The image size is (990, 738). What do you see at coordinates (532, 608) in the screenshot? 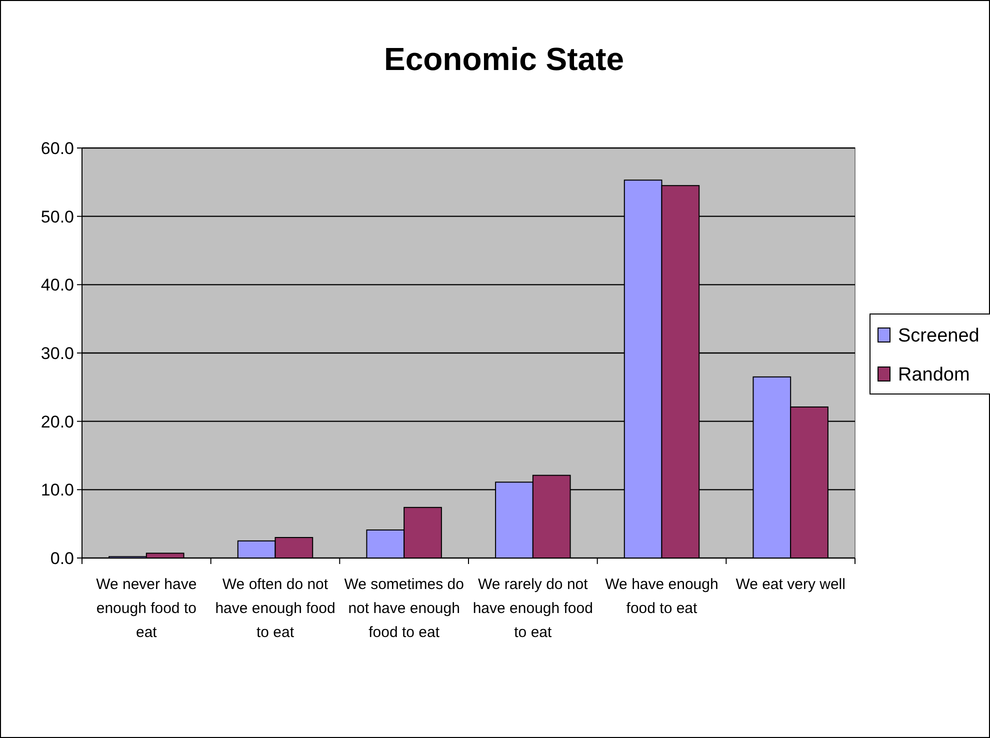
I see `x-tick-label: We rarely do not have enough food to eat` at bounding box center [532, 608].